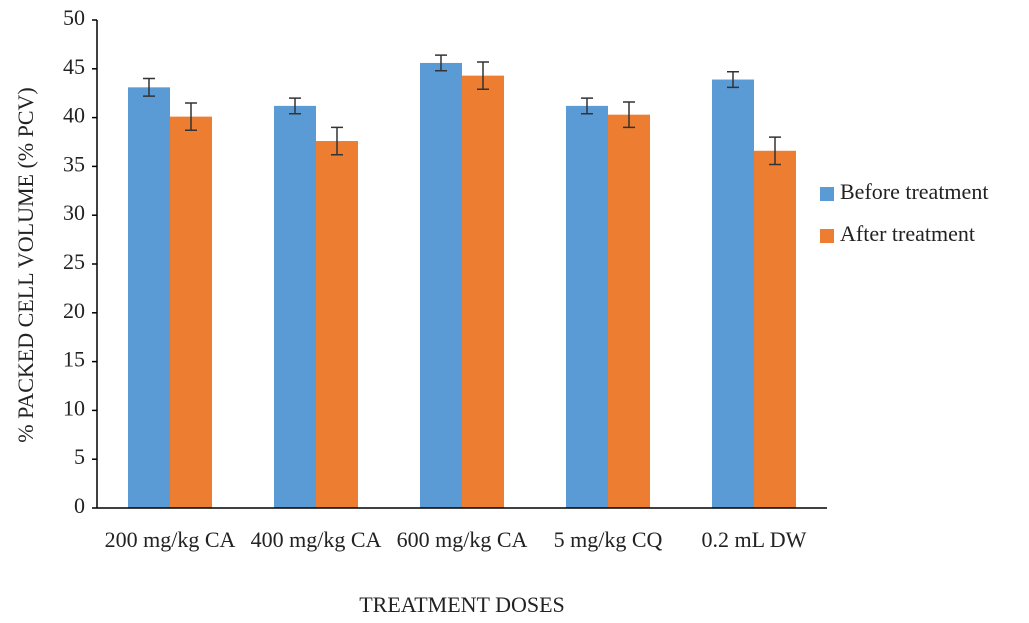 The image size is (1029, 623). I want to click on legend-label: Before treatment, so click(914, 191).